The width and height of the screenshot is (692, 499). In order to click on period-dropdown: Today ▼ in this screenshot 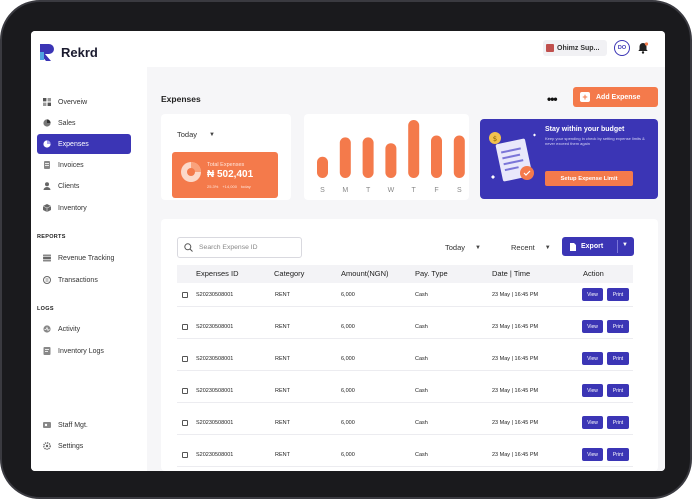, I will do `click(196, 134)`.